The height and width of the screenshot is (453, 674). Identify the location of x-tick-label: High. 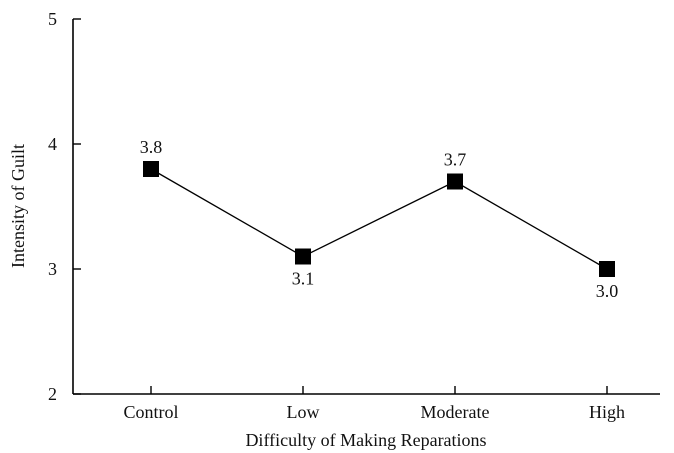
(607, 412).